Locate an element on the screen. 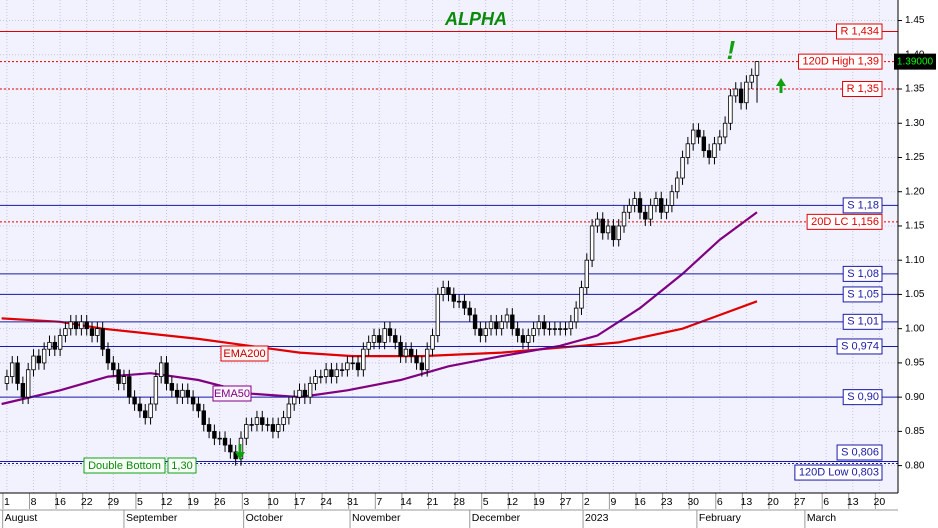  annotation: Double Bottom is located at coordinates (124, 466).